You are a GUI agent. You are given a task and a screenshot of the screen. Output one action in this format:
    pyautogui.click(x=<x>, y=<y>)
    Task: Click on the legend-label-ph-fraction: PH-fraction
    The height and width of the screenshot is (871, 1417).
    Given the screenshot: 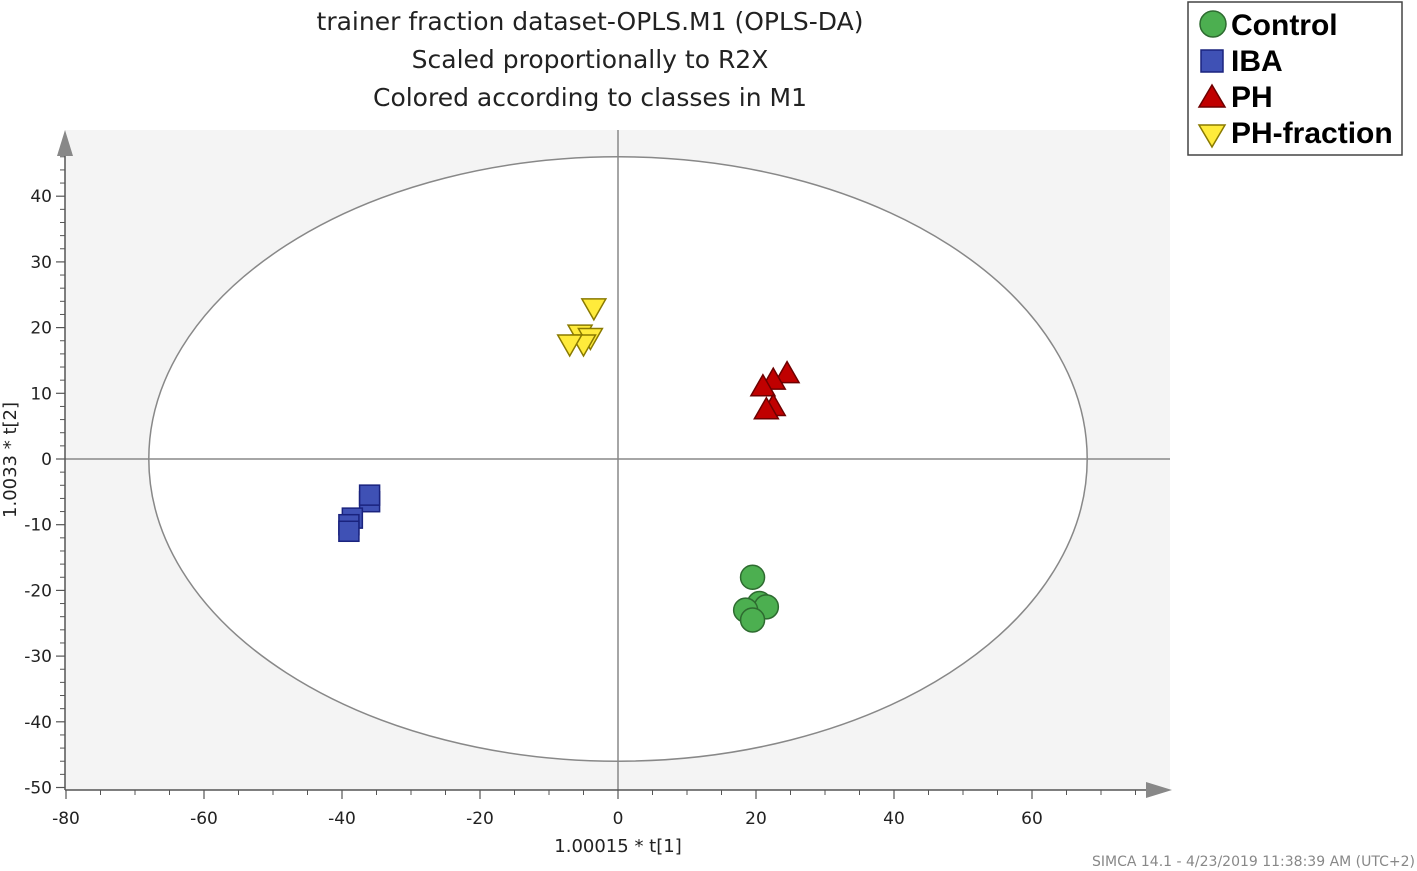 What is the action you would take?
    pyautogui.click(x=1312, y=133)
    